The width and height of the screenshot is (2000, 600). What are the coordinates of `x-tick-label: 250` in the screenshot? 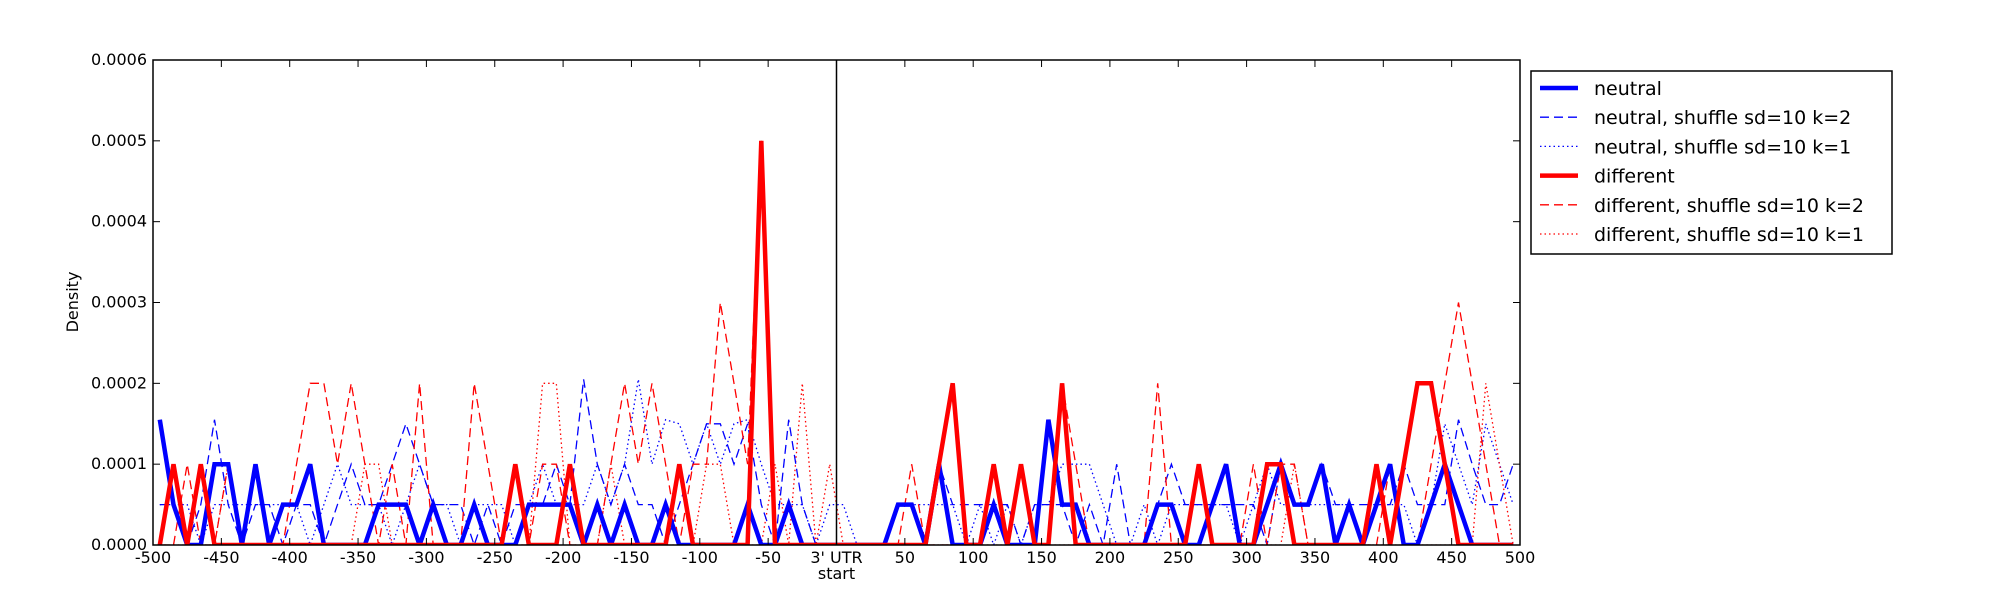 It's located at (1178, 557).